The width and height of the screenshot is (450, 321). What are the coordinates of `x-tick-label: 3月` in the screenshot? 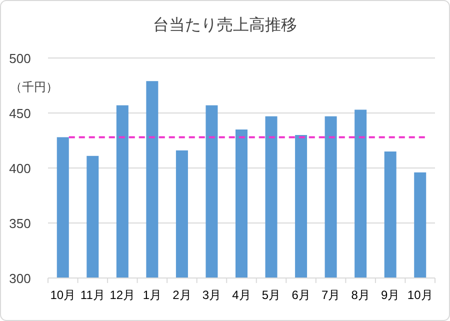 It's located at (212, 295).